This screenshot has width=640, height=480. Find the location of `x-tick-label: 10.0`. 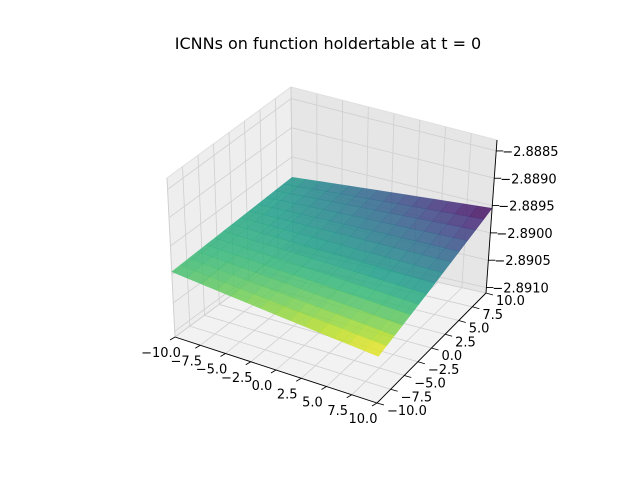

x-tick-label: 10.0 is located at coordinates (363, 419).